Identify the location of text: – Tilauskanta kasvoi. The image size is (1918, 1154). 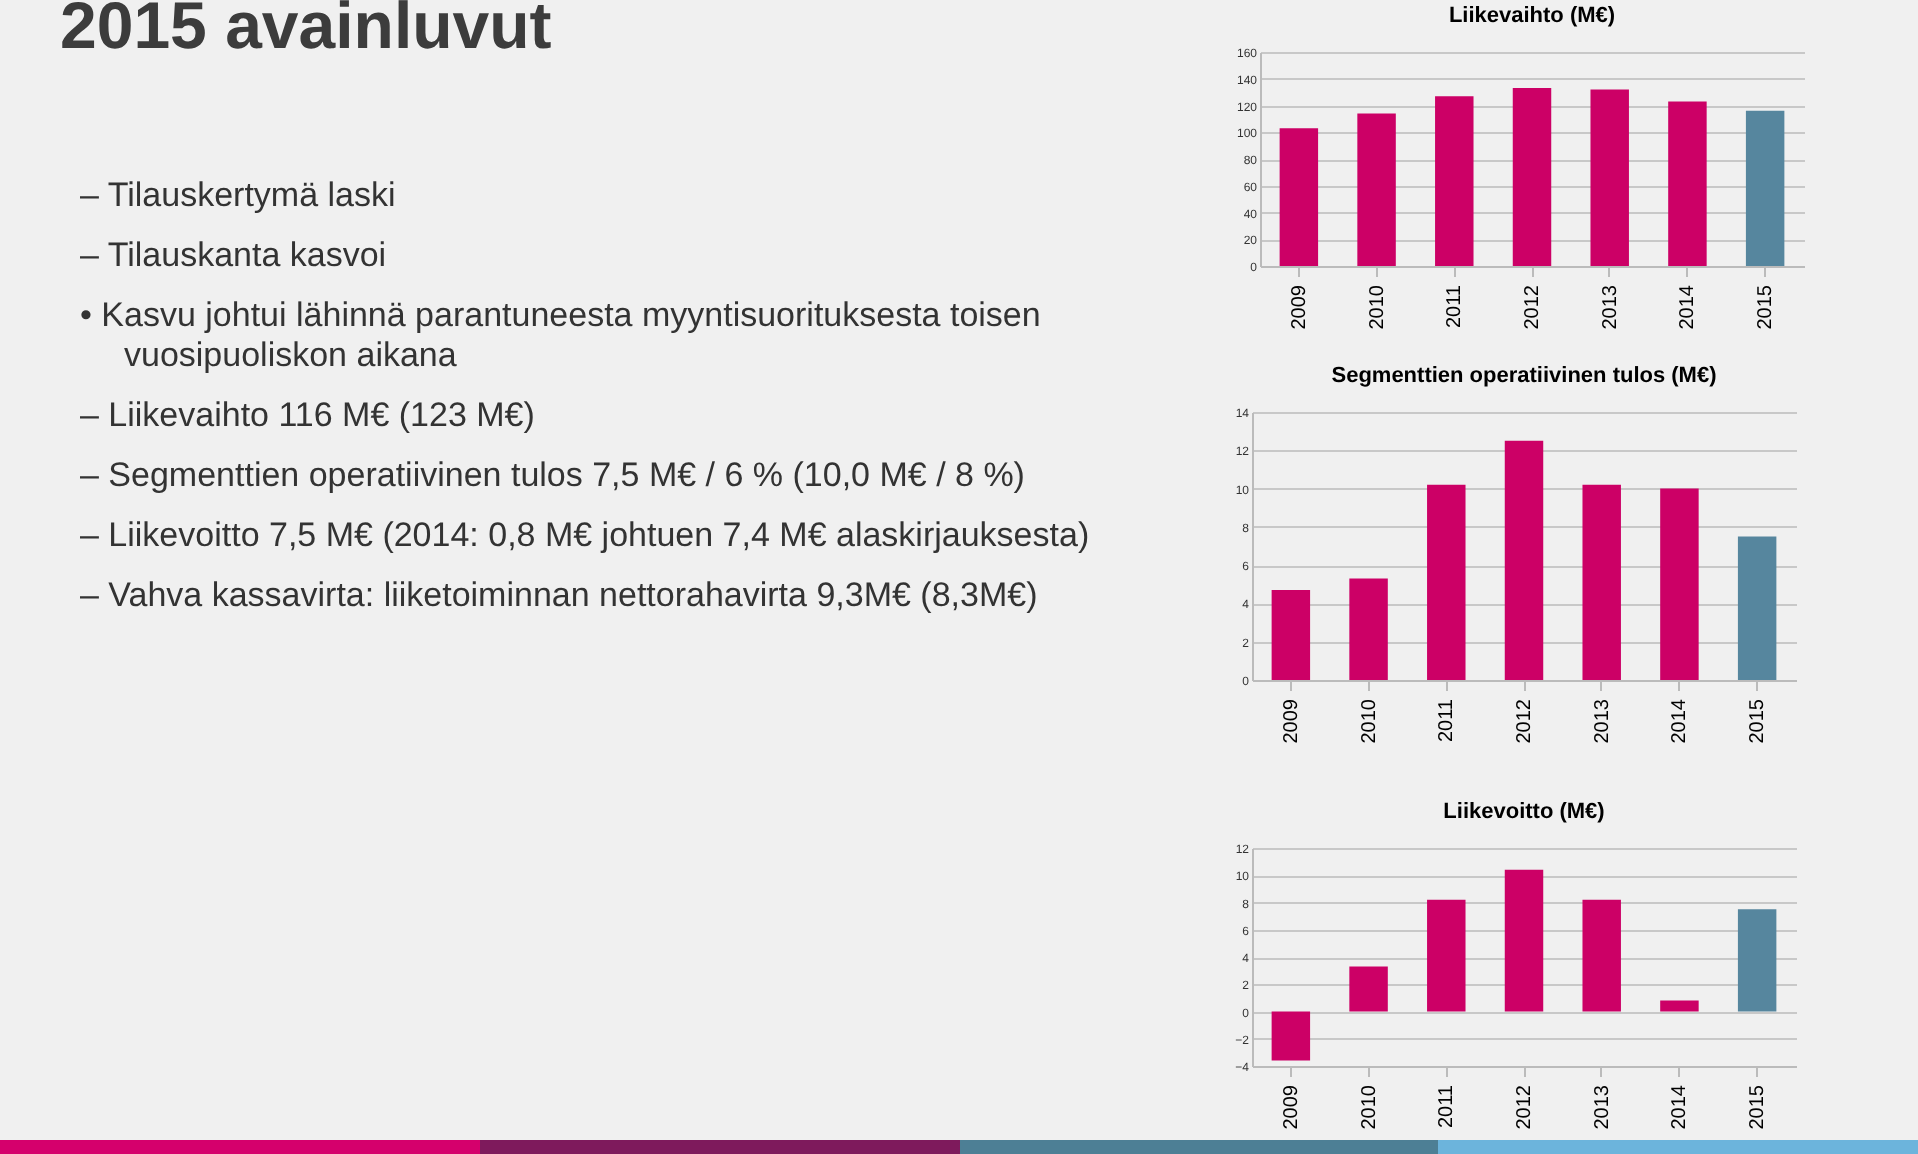
(234, 256).